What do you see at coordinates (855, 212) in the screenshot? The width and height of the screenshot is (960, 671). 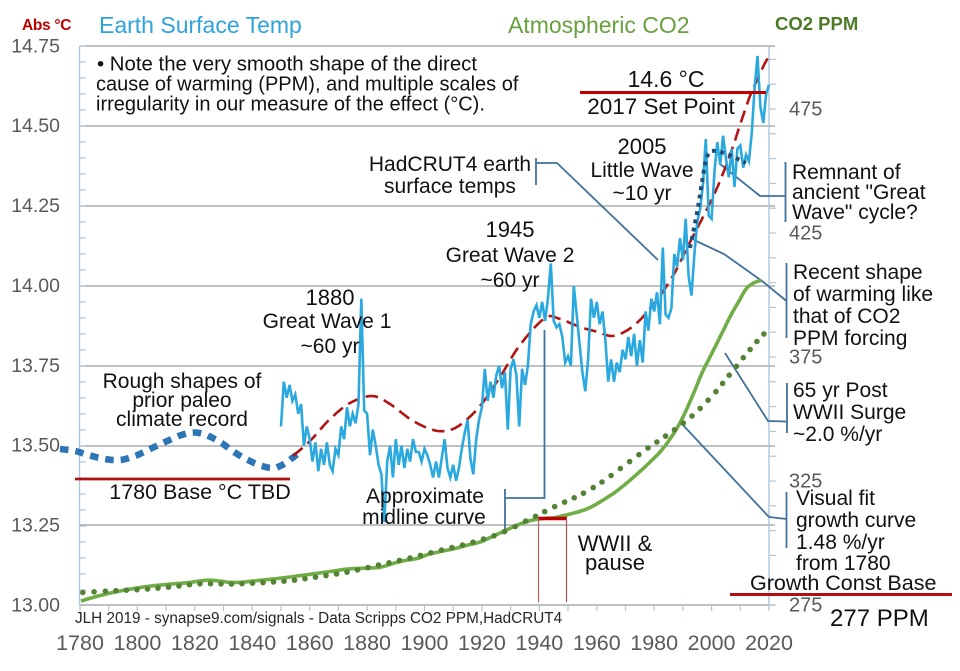 I see `svg-text: Wave" cycle?` at bounding box center [855, 212].